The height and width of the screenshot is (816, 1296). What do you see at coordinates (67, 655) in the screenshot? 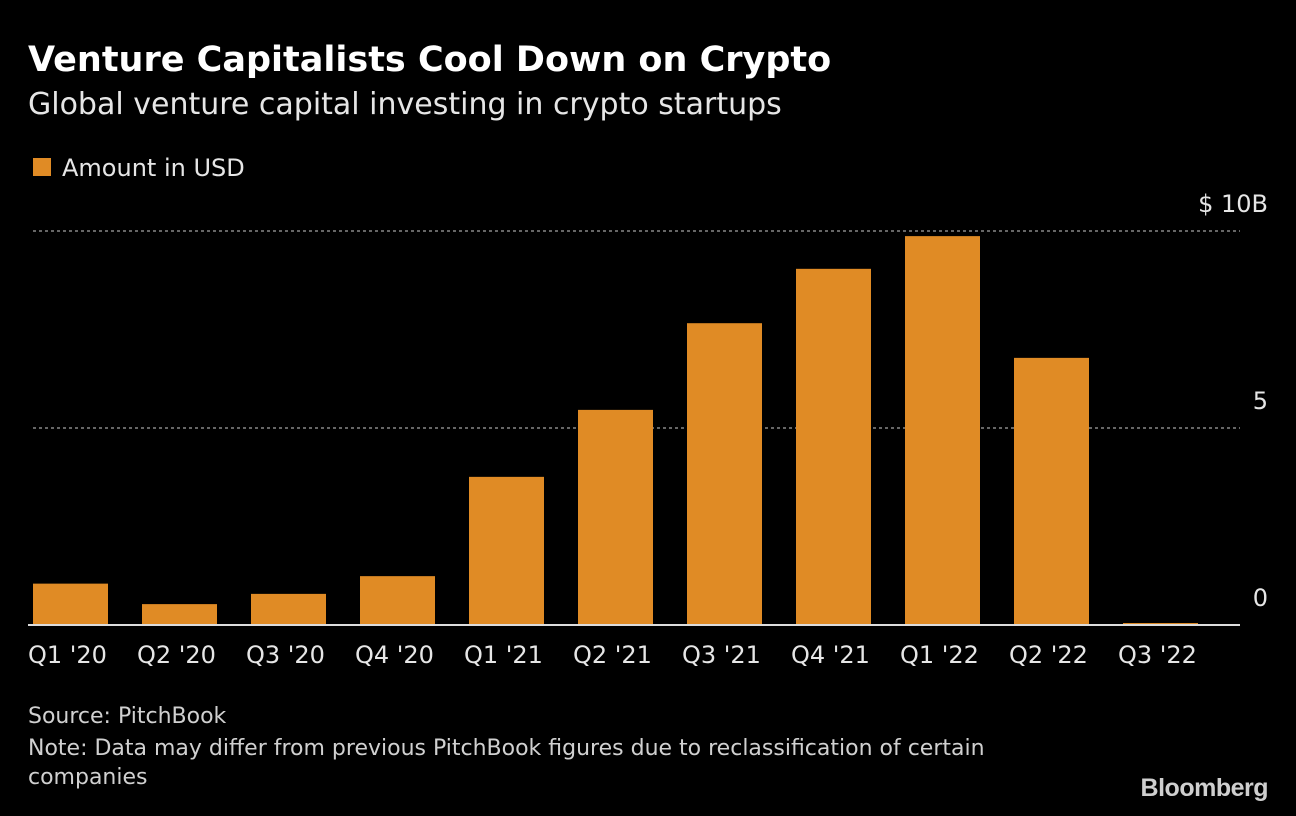
I see `x-tick-label: Q1 '20` at bounding box center [67, 655].